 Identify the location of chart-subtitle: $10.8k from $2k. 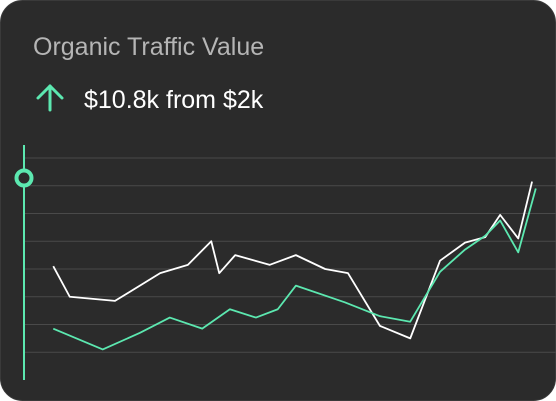
(174, 100).